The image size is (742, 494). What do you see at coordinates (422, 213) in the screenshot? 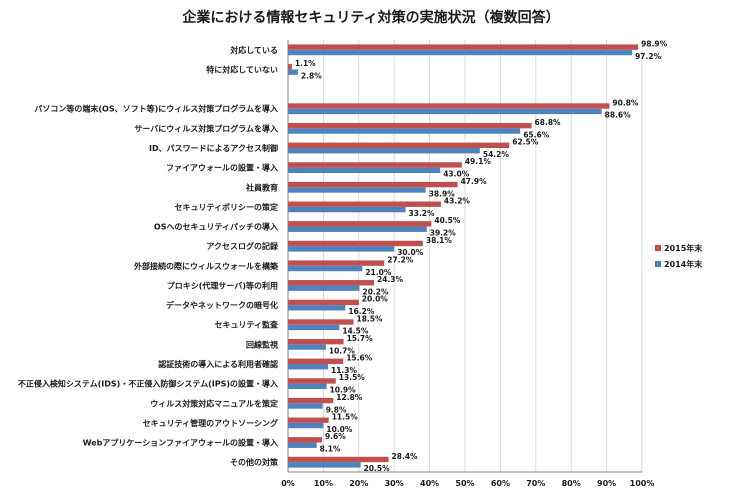
I see `data-label: 33.2%` at bounding box center [422, 213].